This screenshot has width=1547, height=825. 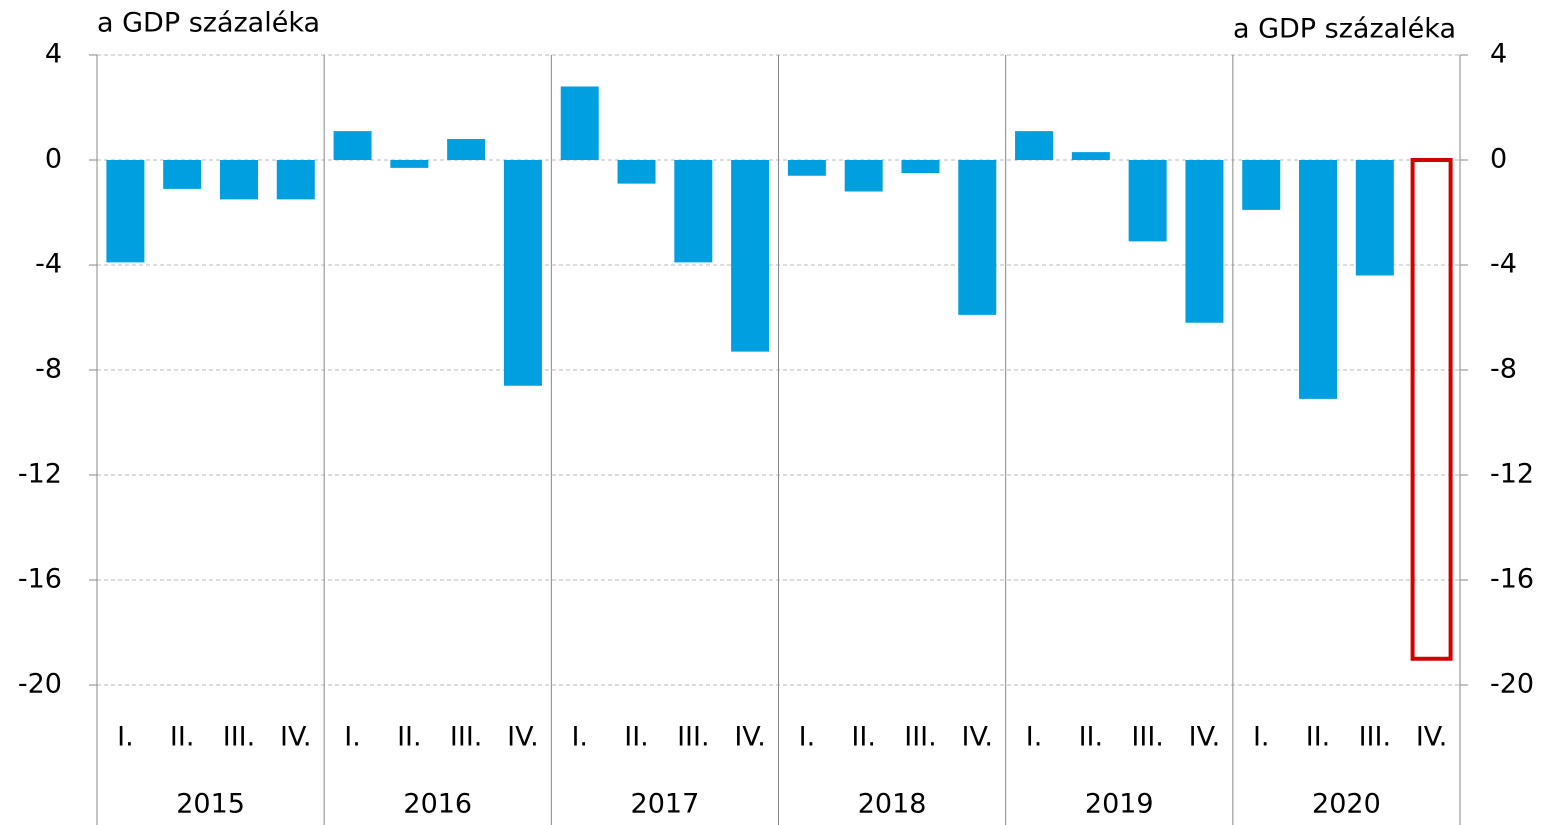 I want to click on y-tick-label: -16, so click(x=40, y=579).